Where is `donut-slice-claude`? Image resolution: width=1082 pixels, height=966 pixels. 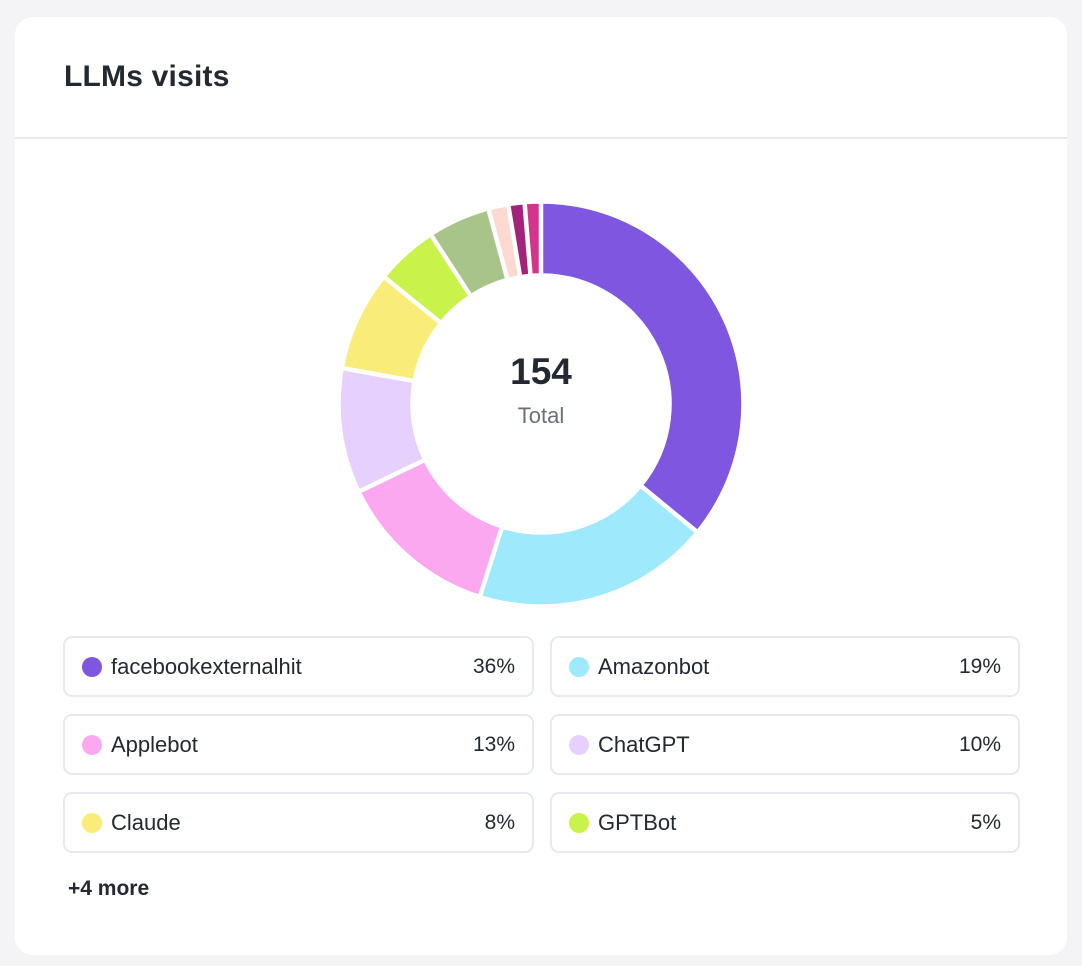 donut-slice-claude is located at coordinates (391, 329).